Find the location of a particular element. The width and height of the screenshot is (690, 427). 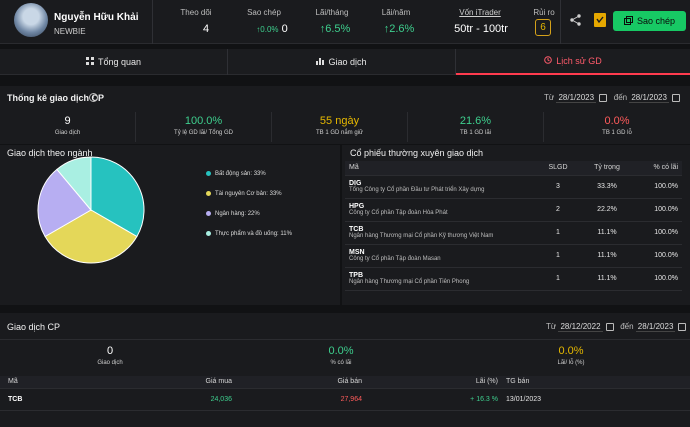

stat-label-follow: Theo dõi is located at coordinates (196, 12).